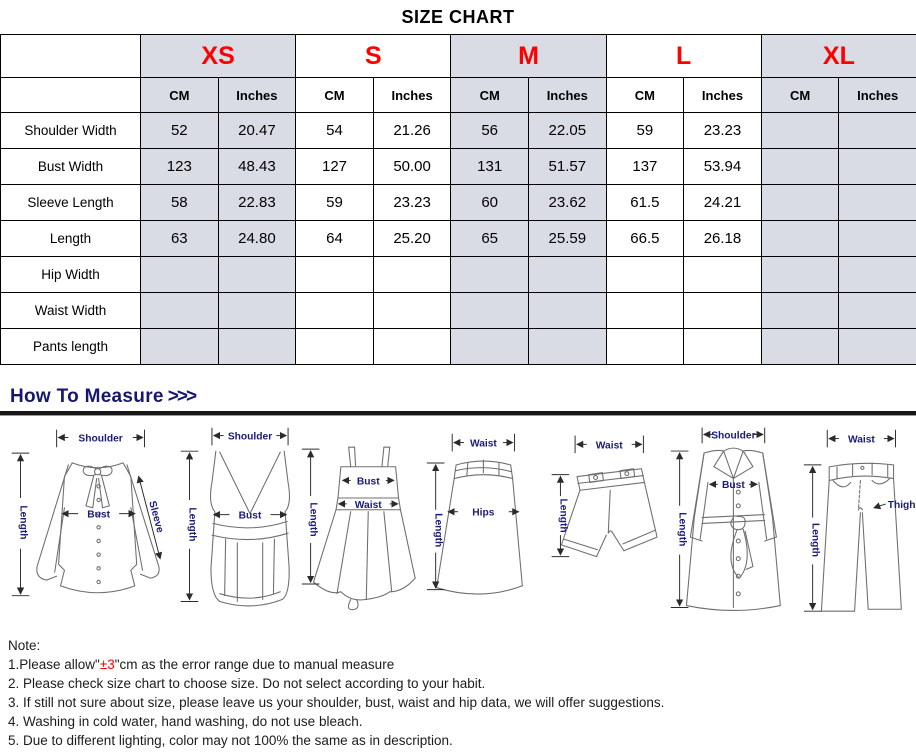  Describe the element at coordinates (479, 522) in the screenshot. I see `figure-skirt: Waist Length Hips` at that location.